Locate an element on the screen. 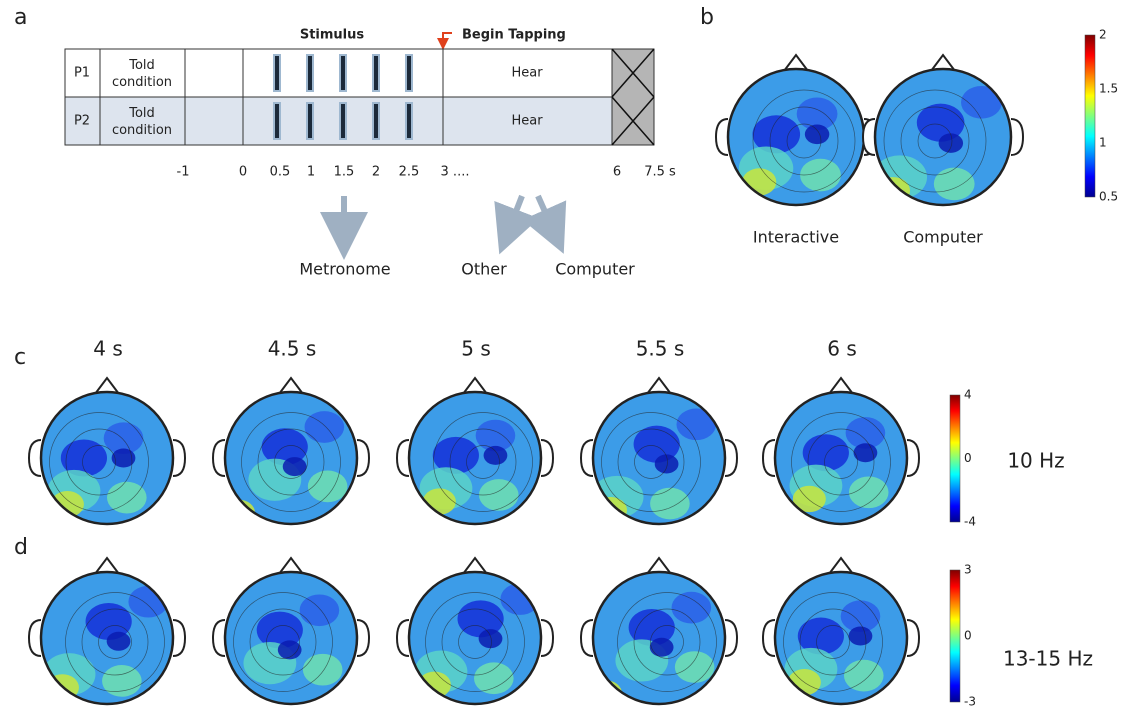 The image size is (1123, 706). condition: Told condition is located at coordinates (142, 74).